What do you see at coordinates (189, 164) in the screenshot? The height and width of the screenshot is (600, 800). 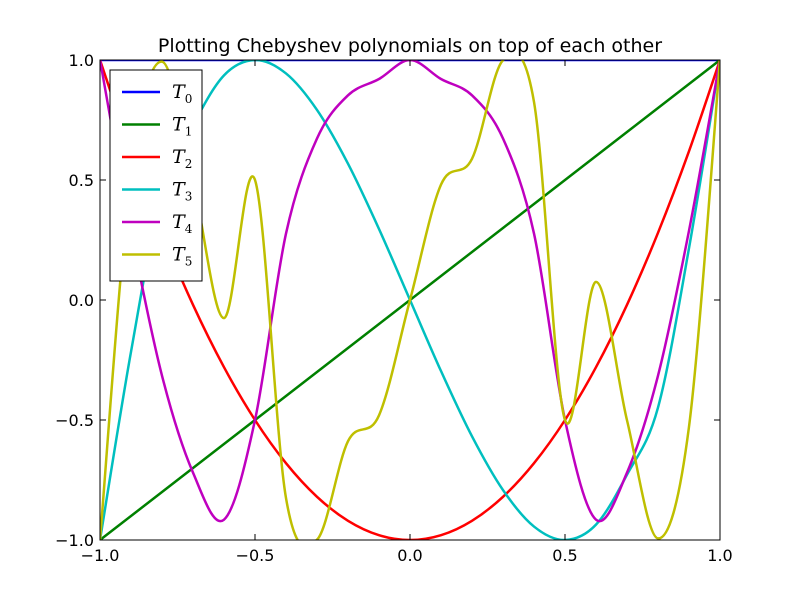 I see `legend-label-subscript: 2` at bounding box center [189, 164].